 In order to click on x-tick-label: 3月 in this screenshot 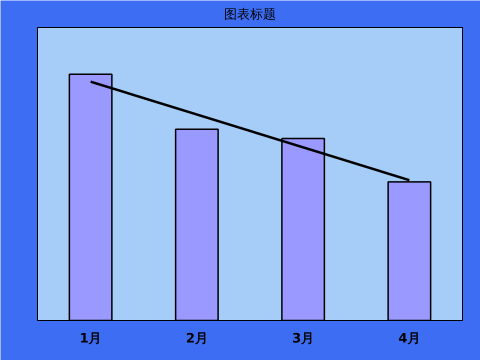, I will do `click(303, 339)`.